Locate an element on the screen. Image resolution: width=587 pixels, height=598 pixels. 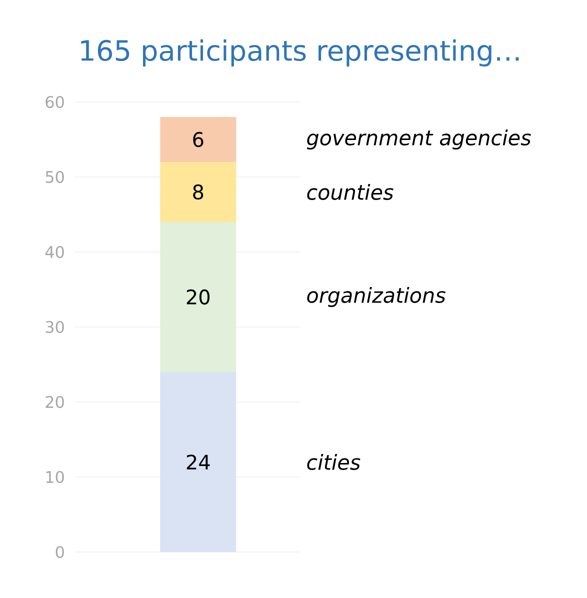
data-label: 24 is located at coordinates (198, 462).